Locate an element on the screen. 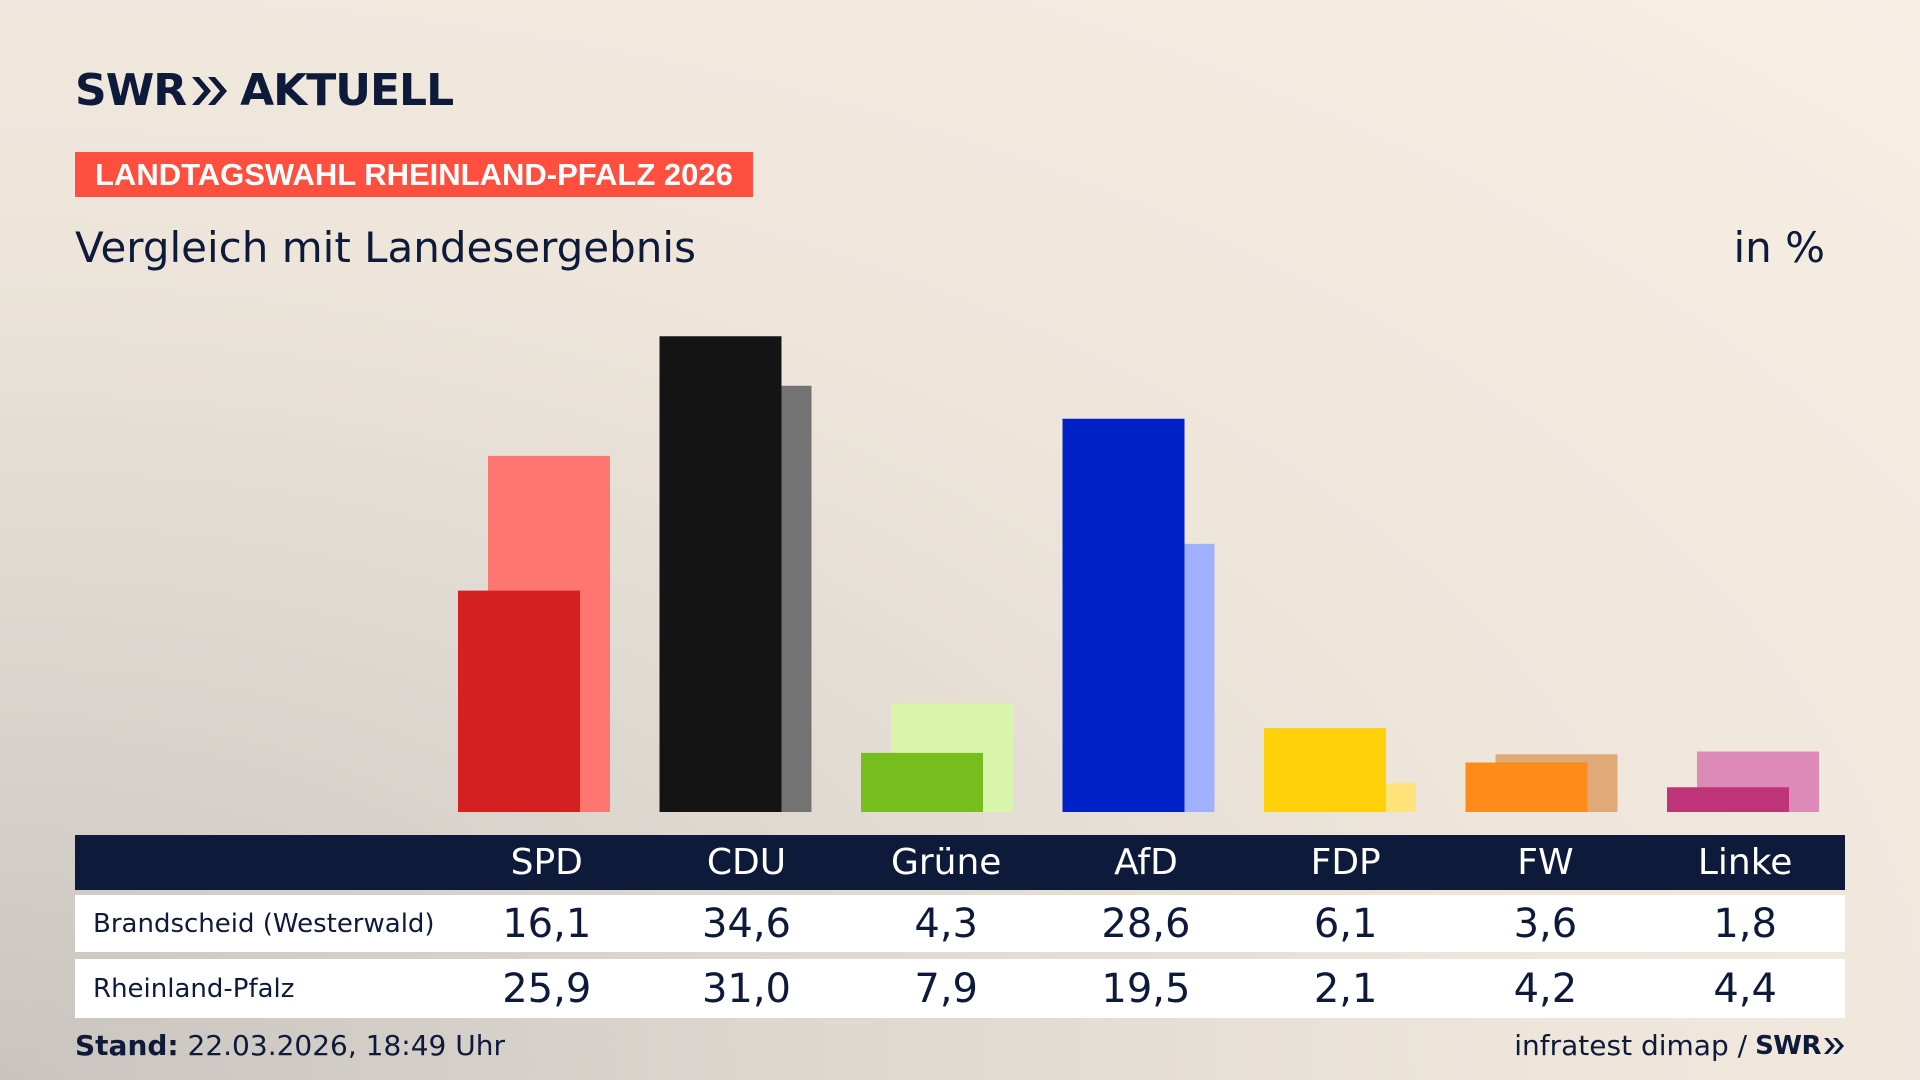  value-cell: 1,8 is located at coordinates (1745, 923).